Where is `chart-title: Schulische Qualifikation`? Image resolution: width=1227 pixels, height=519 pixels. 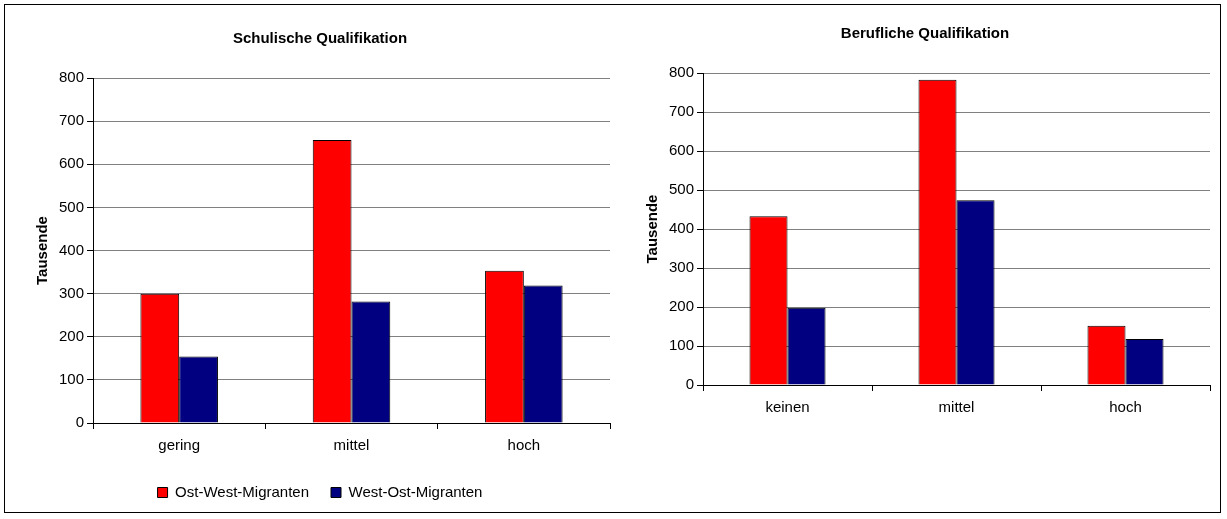 chart-title: Schulische Qualifikation is located at coordinates (320, 38).